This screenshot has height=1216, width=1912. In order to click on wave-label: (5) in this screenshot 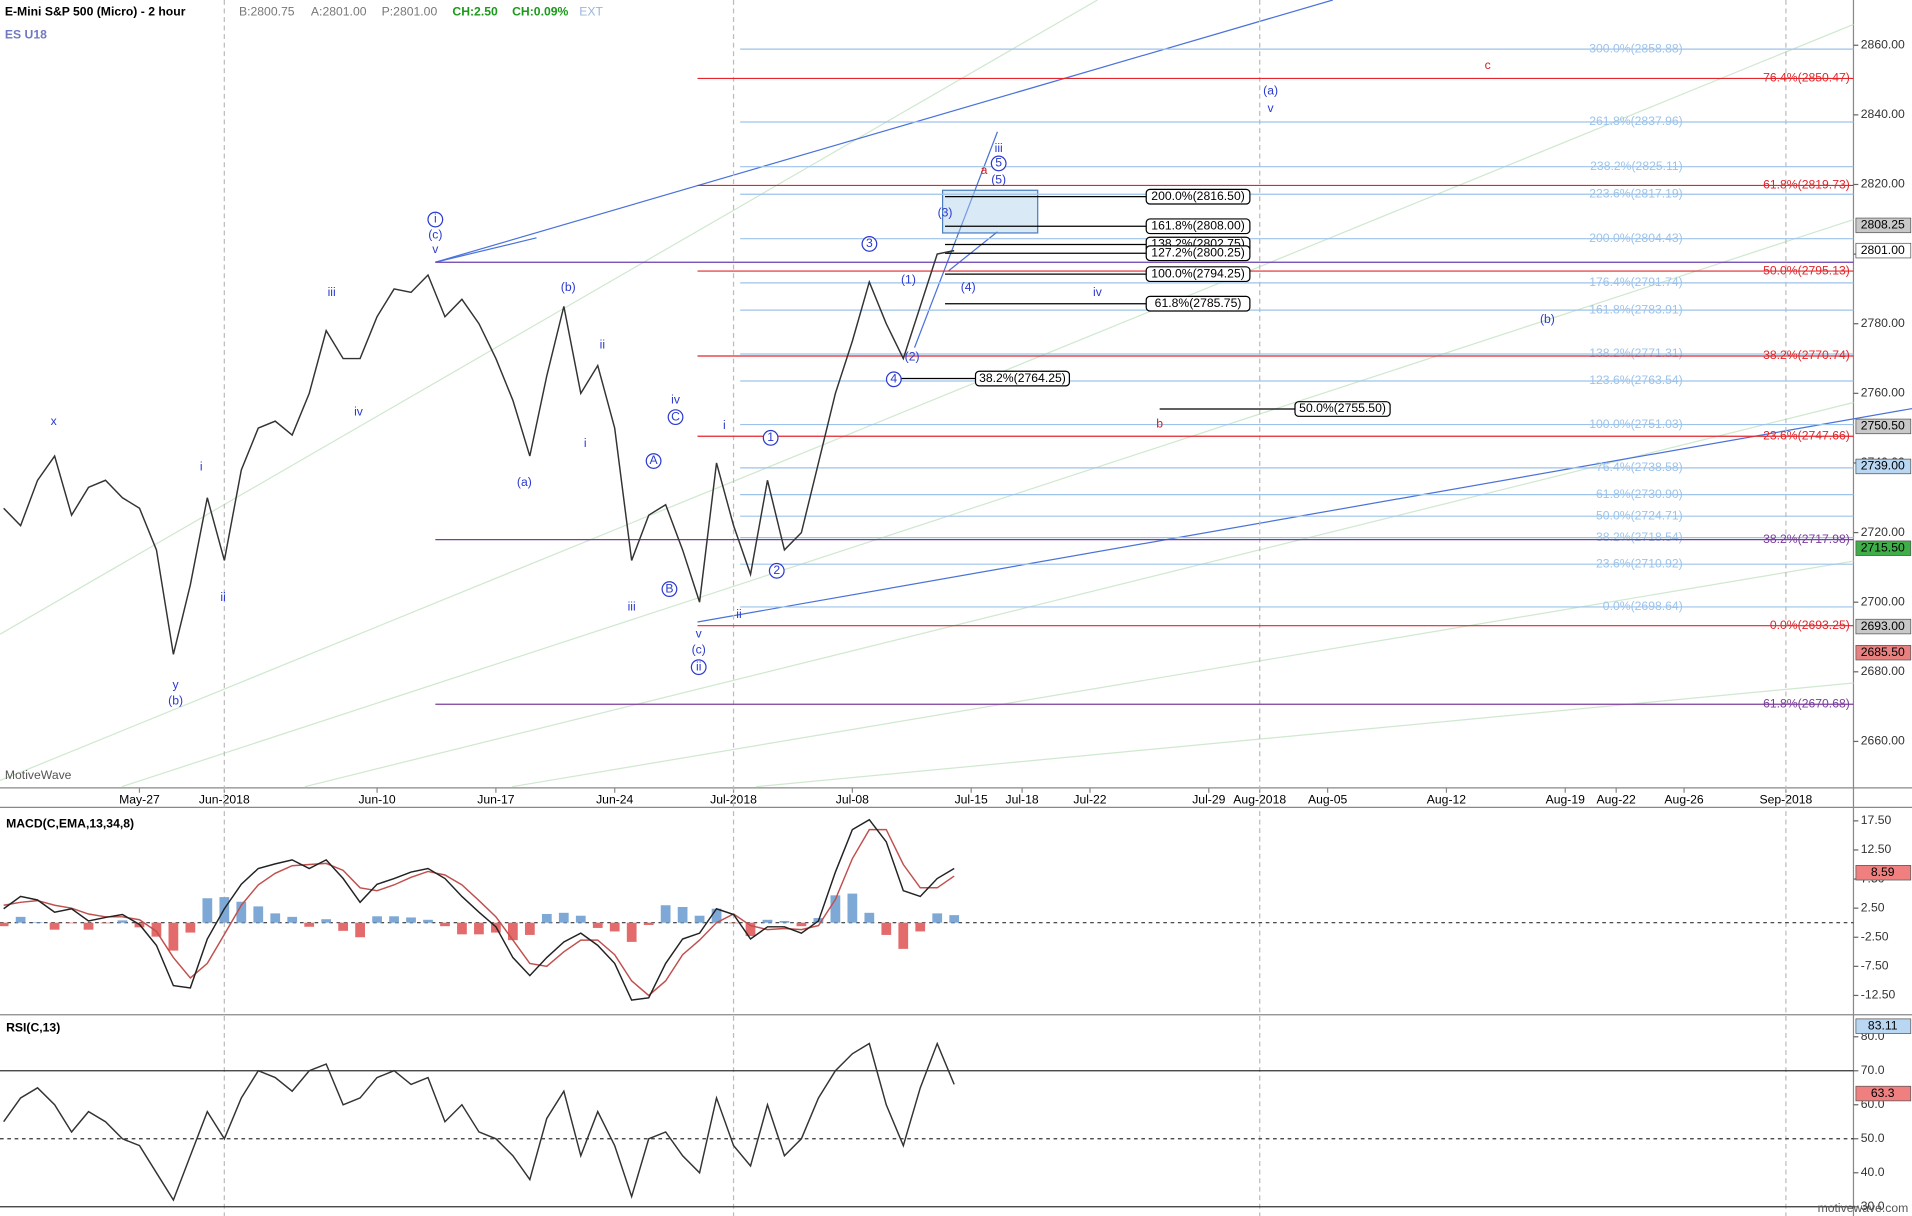, I will do `click(998, 180)`.